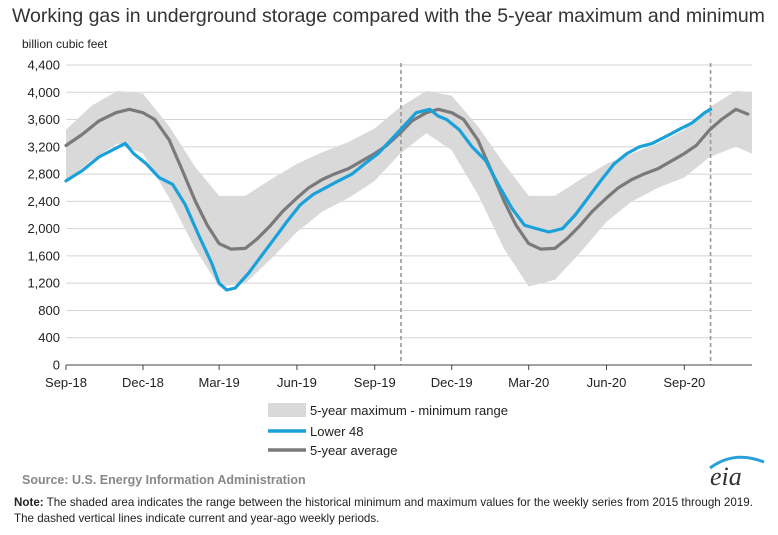 The image size is (778, 535). Describe the element at coordinates (409, 410) in the screenshot. I see `legend-label-range: 5-year maximum - minimum range` at that location.